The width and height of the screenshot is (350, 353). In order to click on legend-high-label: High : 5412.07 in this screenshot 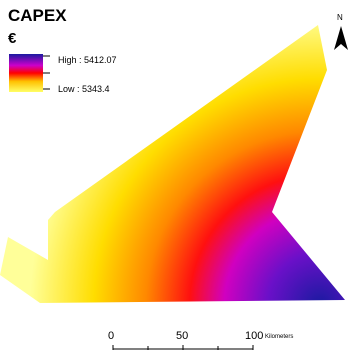, I will do `click(87, 60)`.